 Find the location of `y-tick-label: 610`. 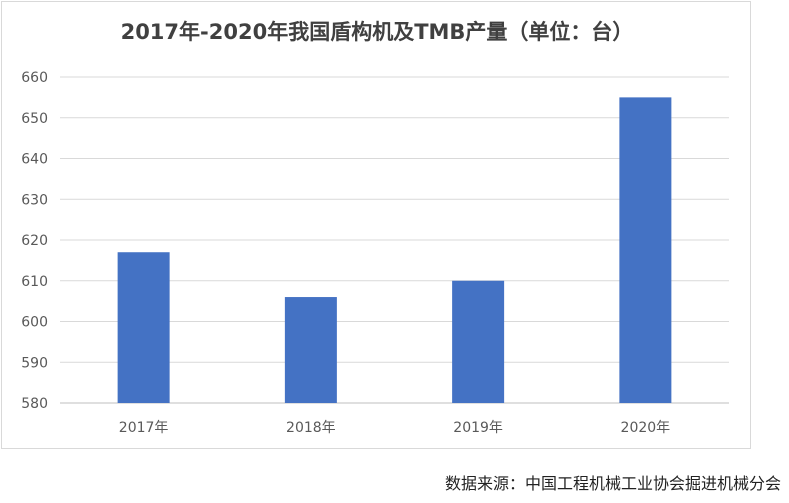

y-tick-label: 610 is located at coordinates (34, 282).